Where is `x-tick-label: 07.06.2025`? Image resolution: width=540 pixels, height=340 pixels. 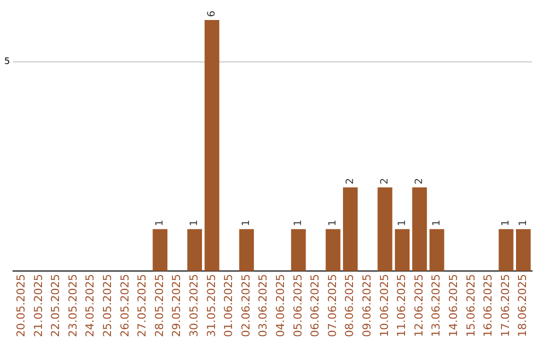
x-tick-label: 07.06.2025 is located at coordinates (332, 306).